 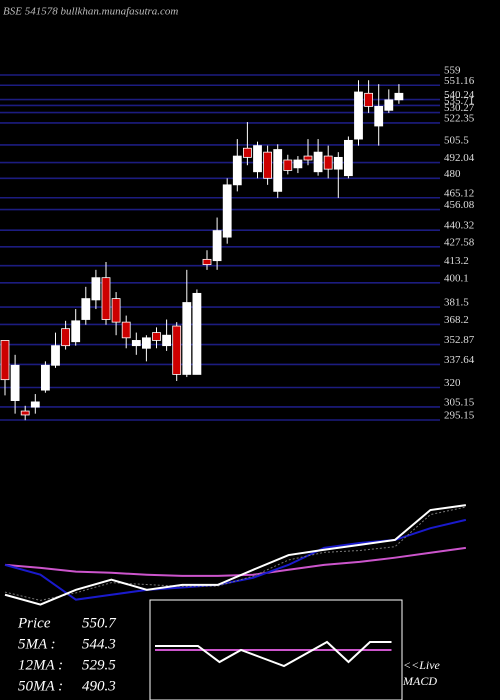 What do you see at coordinates (456, 261) in the screenshot?
I see `y-tick-label: 413.2` at bounding box center [456, 261].